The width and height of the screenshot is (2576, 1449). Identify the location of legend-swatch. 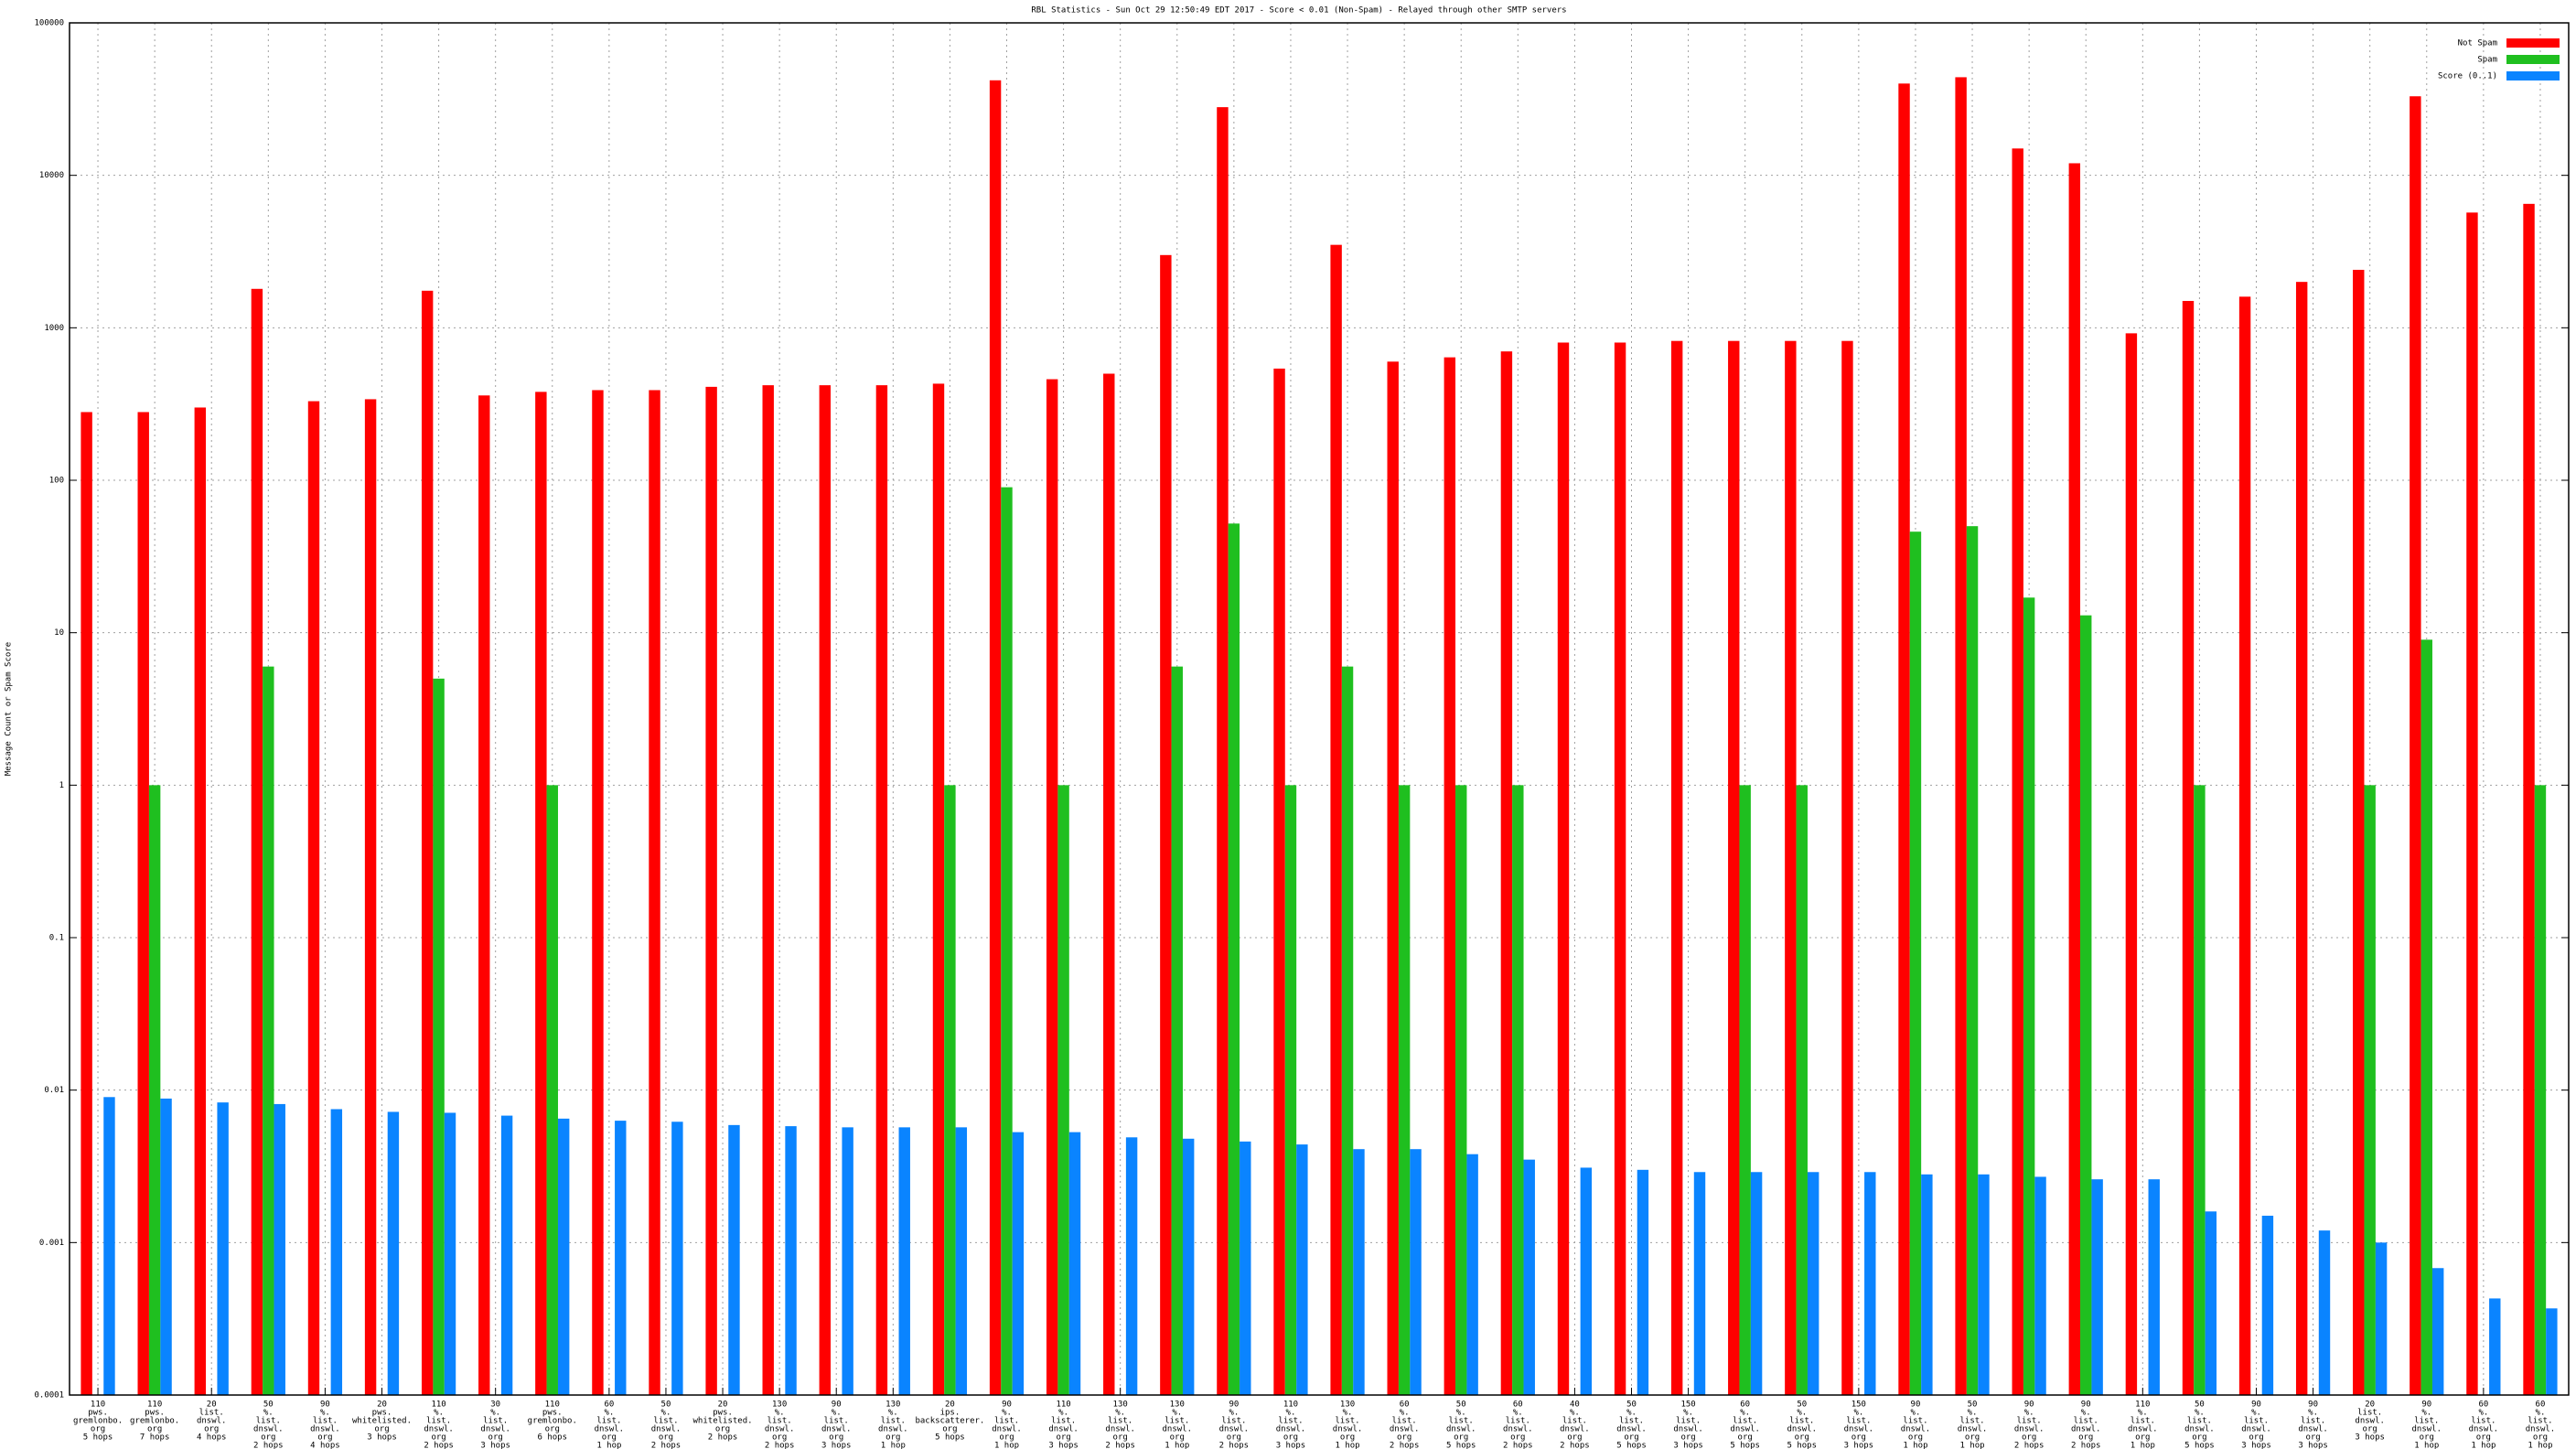
(2533, 75).